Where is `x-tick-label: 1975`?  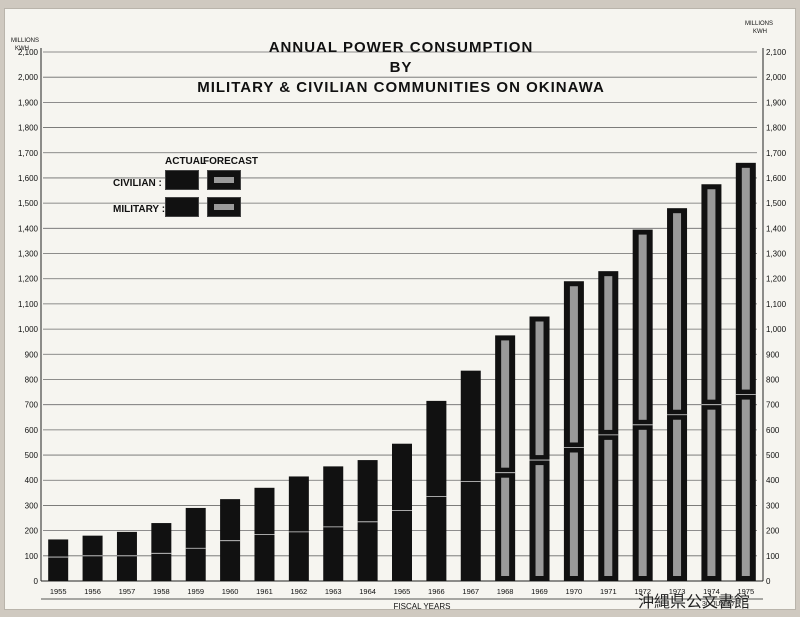 x-tick-label: 1975 is located at coordinates (745, 591).